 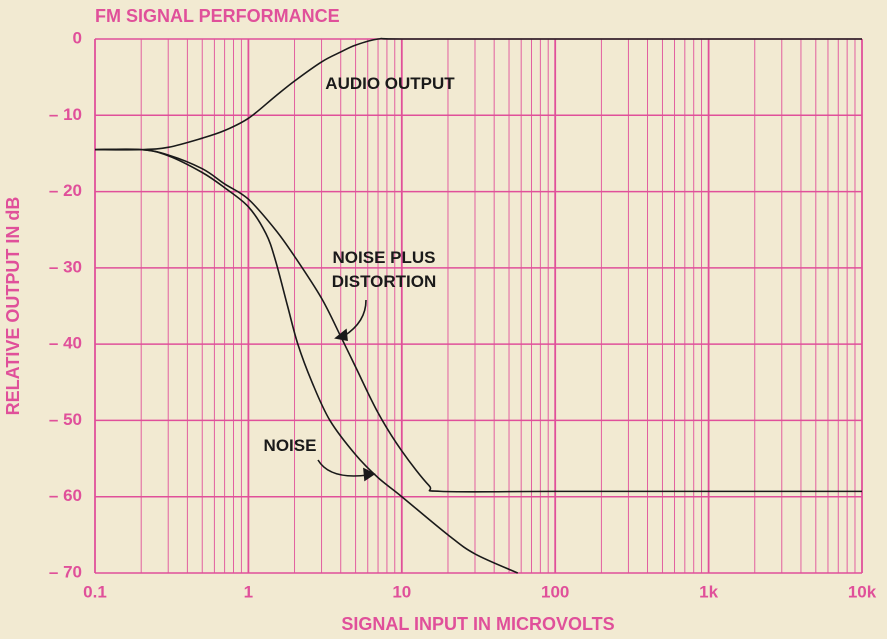 I want to click on y-tick-label: – 20, so click(x=65, y=190).